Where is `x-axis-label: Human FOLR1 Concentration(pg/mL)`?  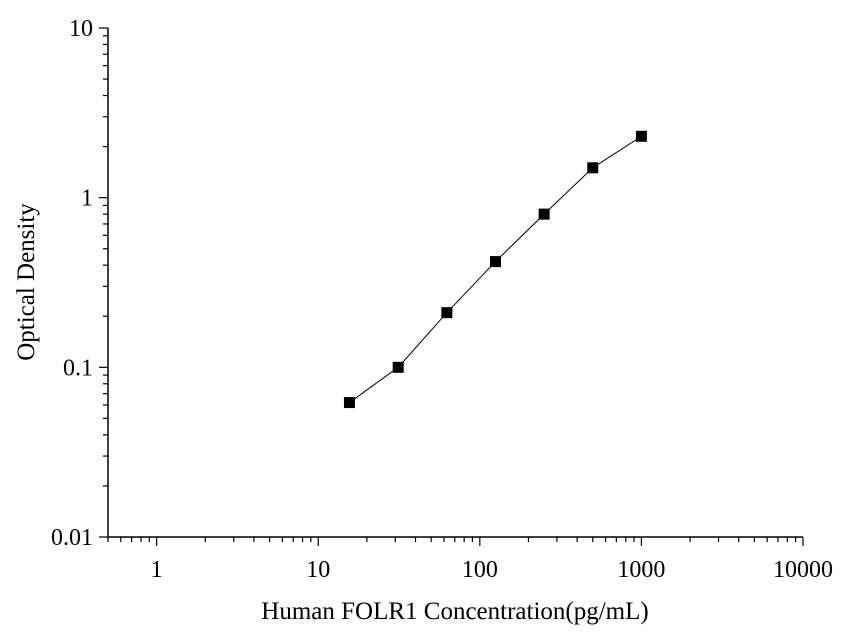 x-axis-label: Human FOLR1 Concentration(pg/mL) is located at coordinates (454, 611).